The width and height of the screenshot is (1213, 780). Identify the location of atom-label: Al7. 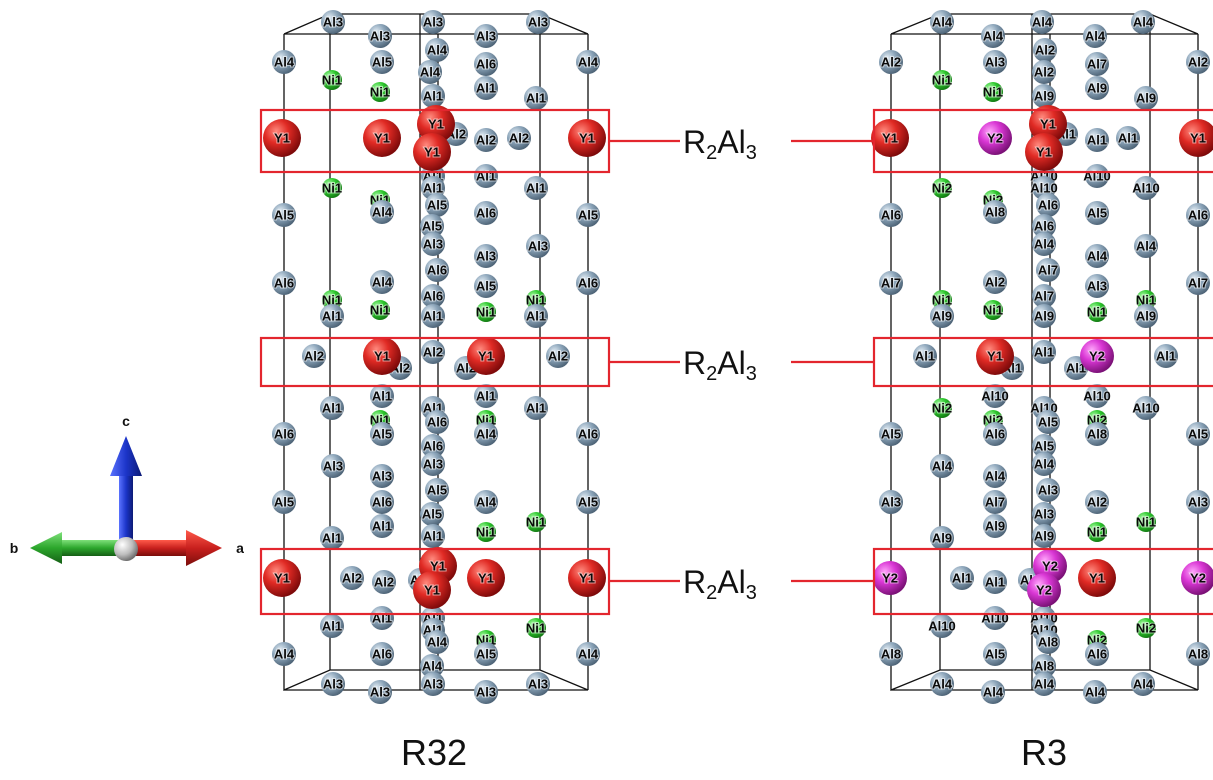
(995, 502).